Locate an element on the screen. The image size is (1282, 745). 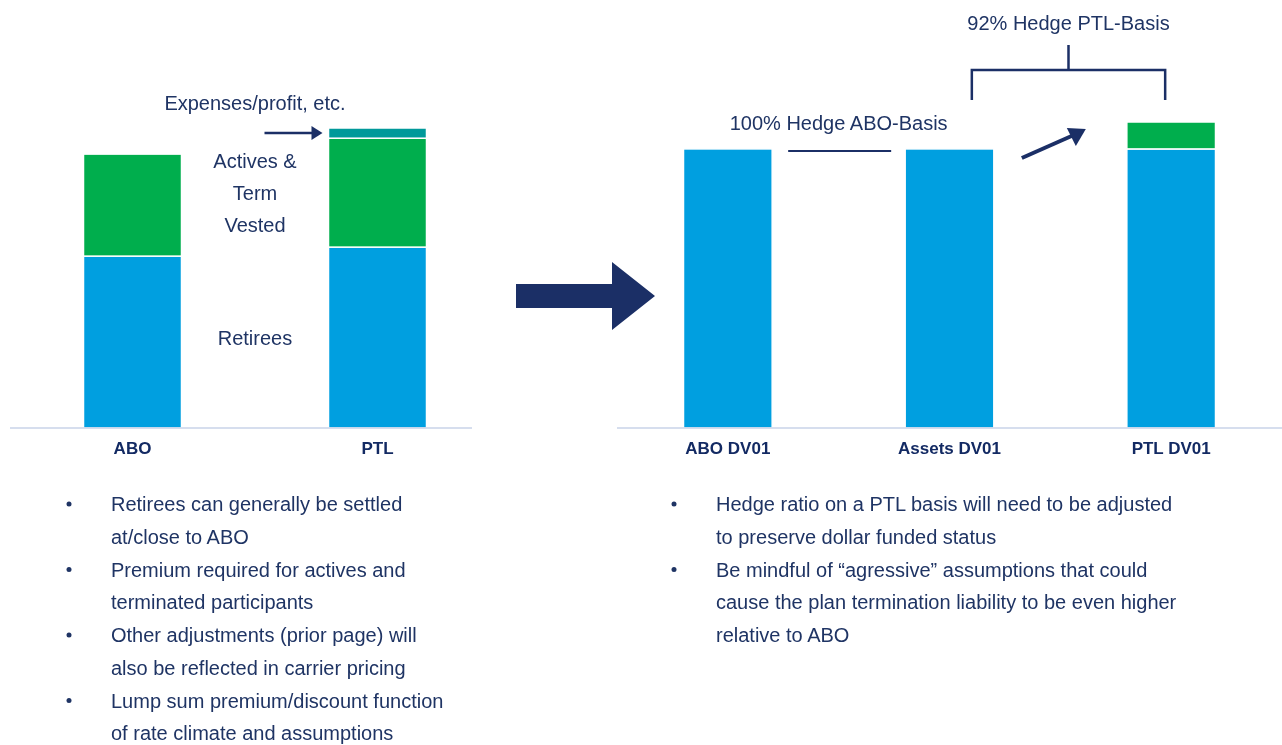
text: Premium required for actives and terminated participants is located at coordinates (258, 585).